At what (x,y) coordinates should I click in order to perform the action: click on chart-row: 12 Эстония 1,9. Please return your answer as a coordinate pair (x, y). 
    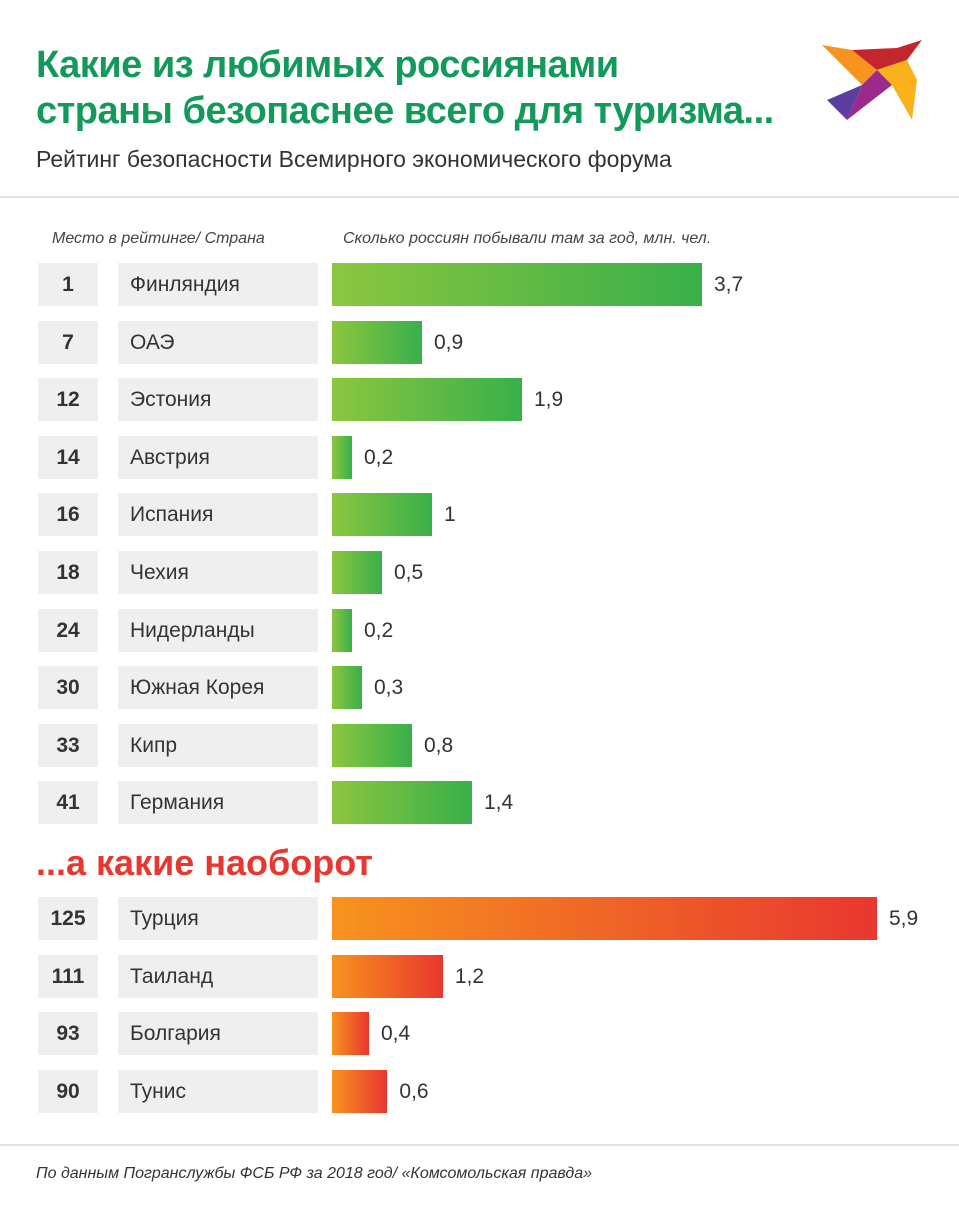
    Looking at the image, I should click on (479, 400).